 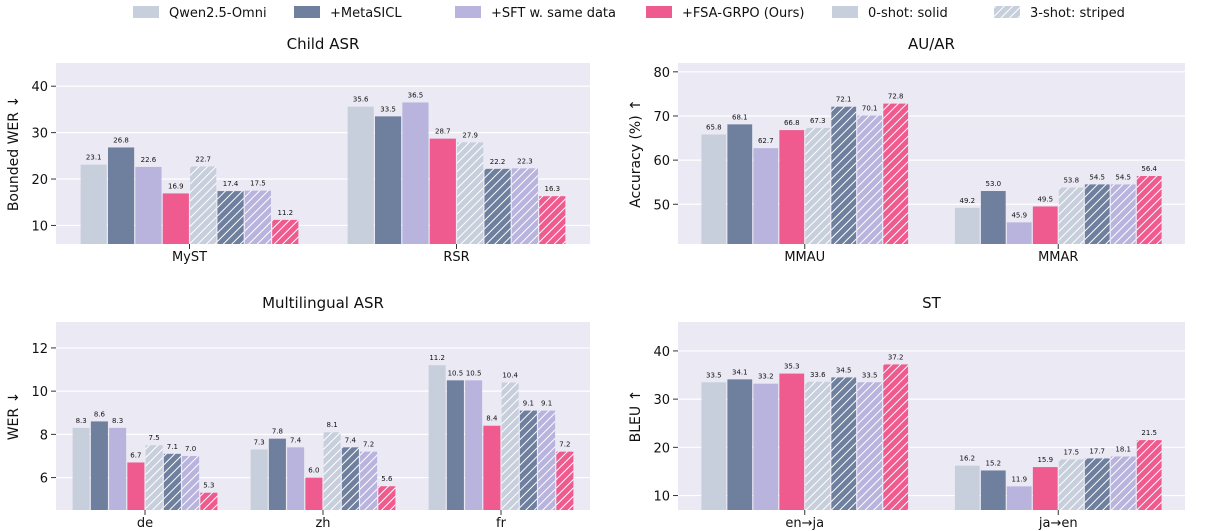 What do you see at coordinates (743, 13) in the screenshot?
I see `legend-label: +FSA-GRPO (Ours)` at bounding box center [743, 13].